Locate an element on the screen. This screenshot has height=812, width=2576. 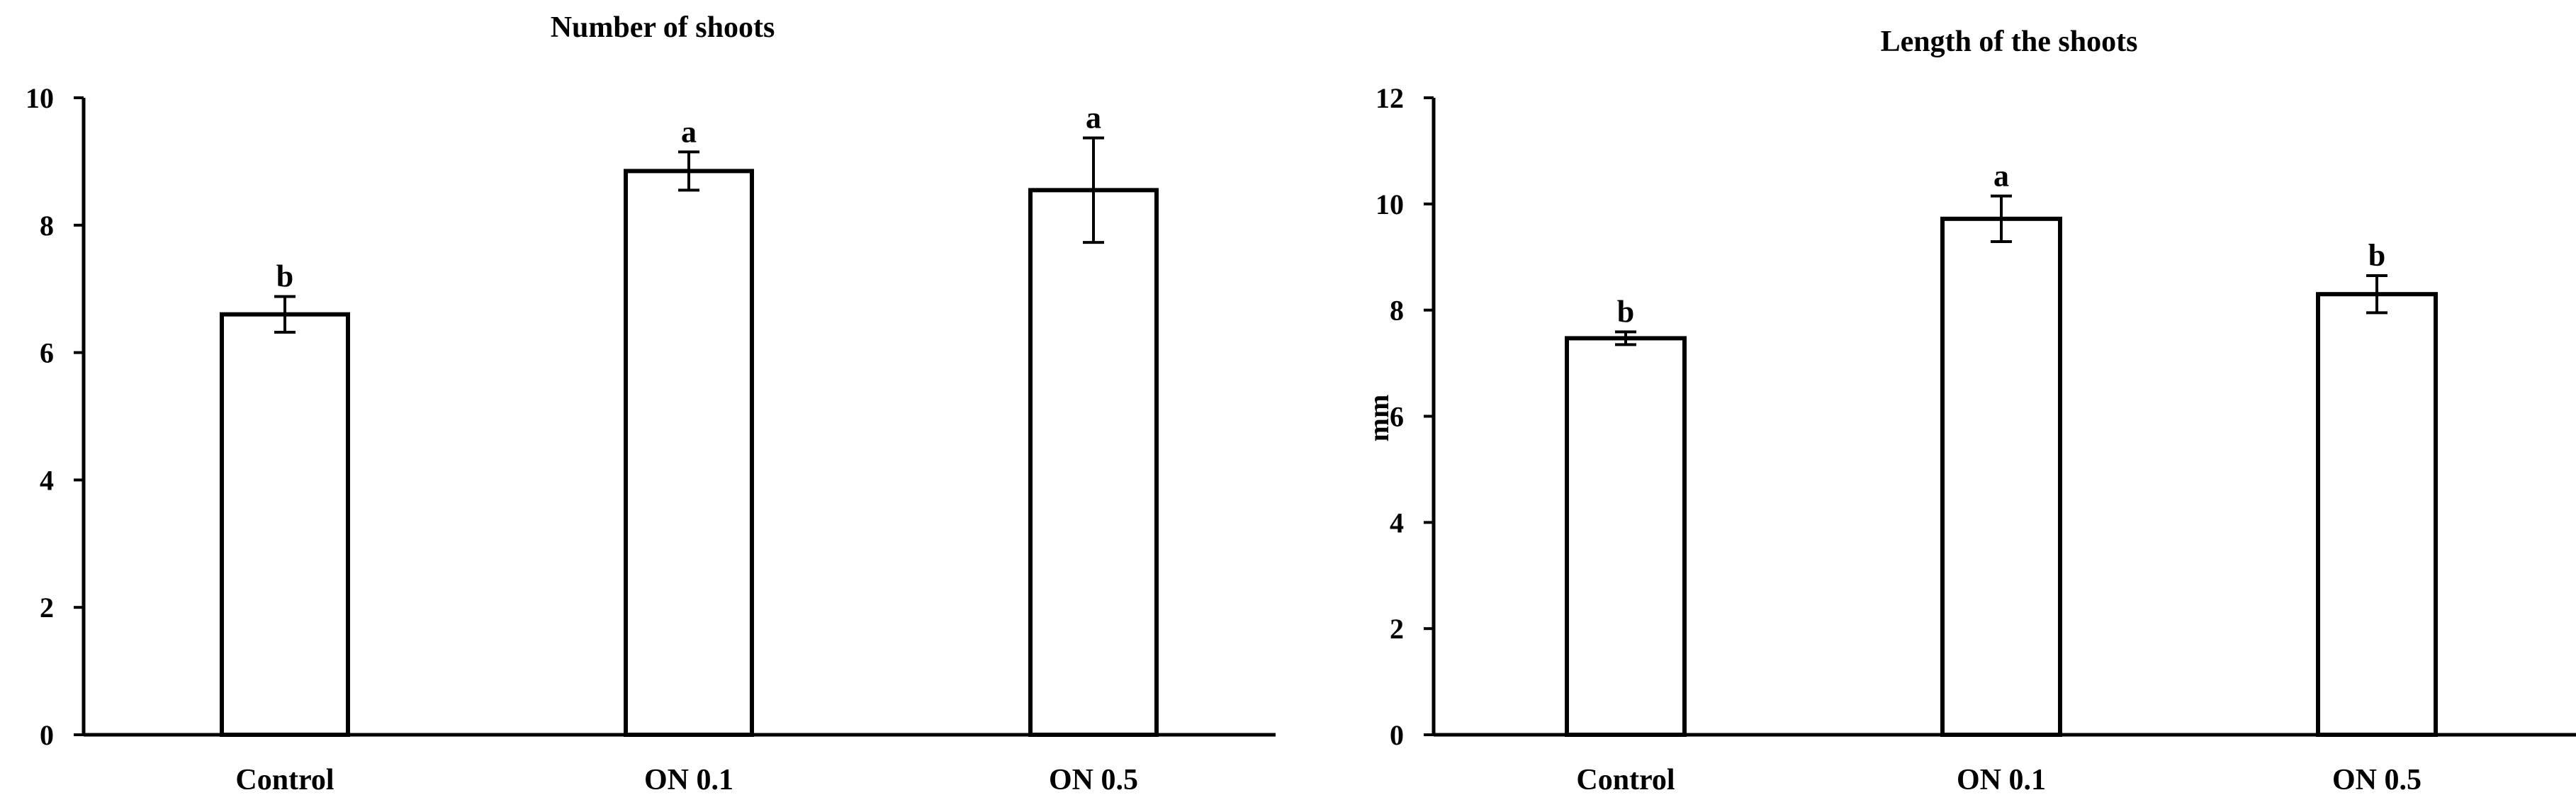
y-tick-label: 12 is located at coordinates (1390, 98).